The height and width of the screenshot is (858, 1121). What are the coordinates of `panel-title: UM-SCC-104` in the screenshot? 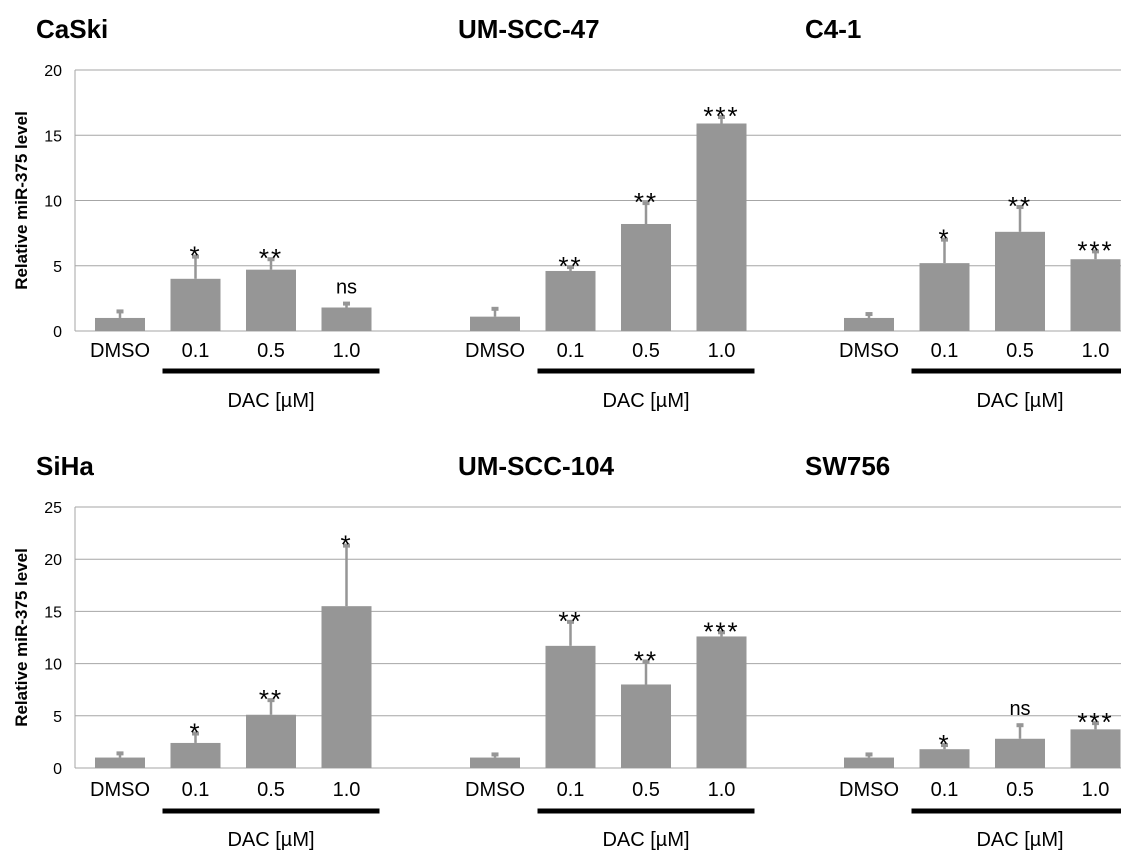 It's located at (536, 466).